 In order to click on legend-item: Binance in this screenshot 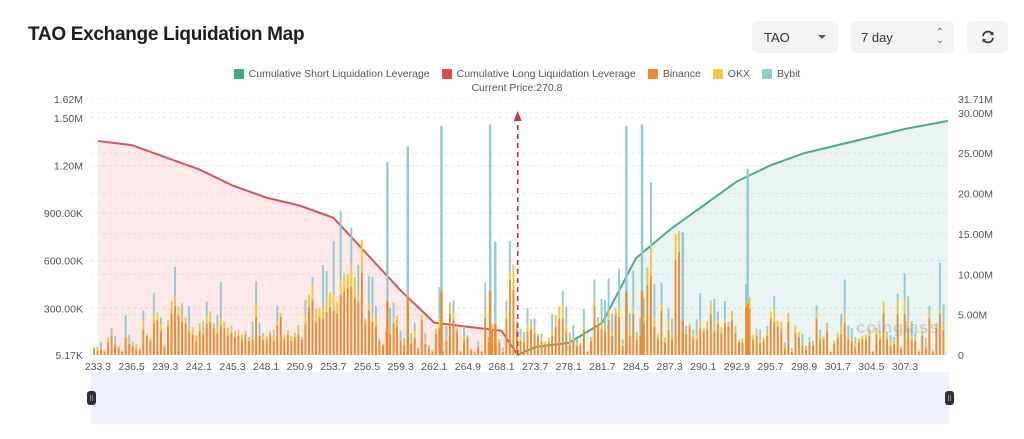, I will do `click(674, 74)`.